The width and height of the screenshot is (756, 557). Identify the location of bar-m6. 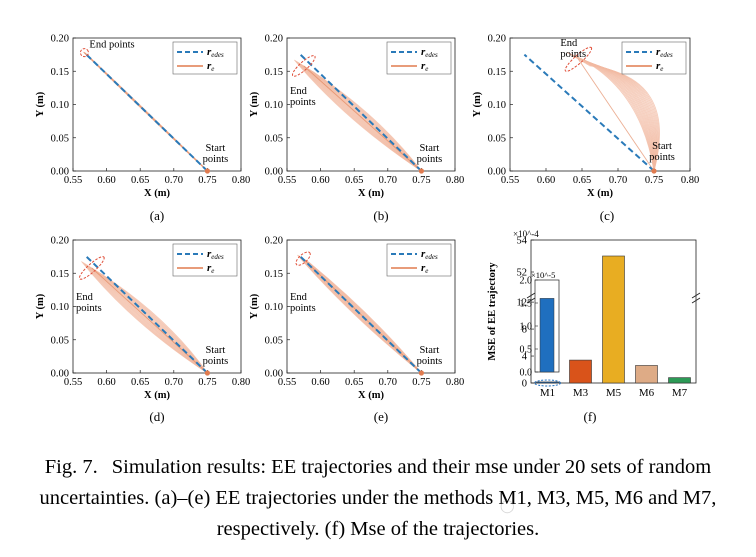
(646, 374).